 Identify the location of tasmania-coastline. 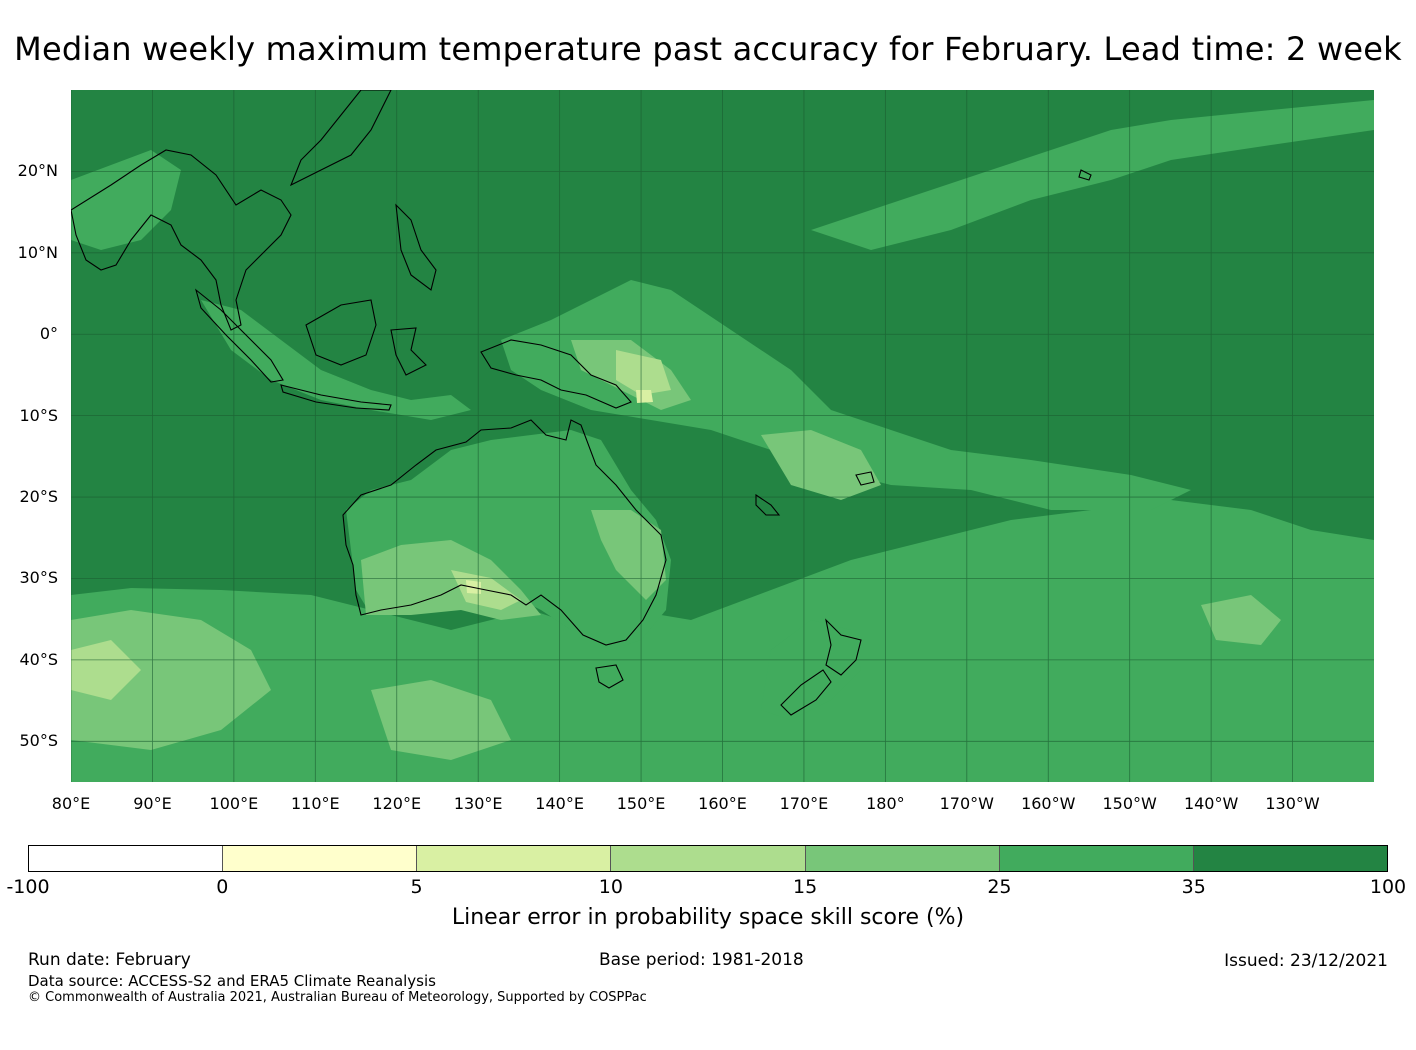
(609, 676).